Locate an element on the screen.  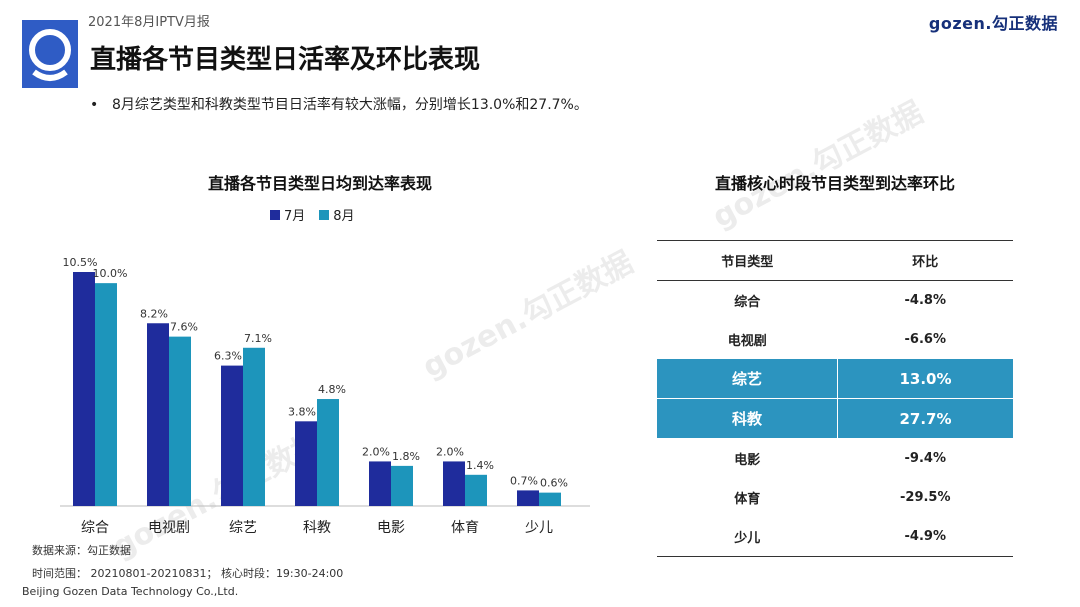
table-cell-type: 电影 is located at coordinates (747, 460).